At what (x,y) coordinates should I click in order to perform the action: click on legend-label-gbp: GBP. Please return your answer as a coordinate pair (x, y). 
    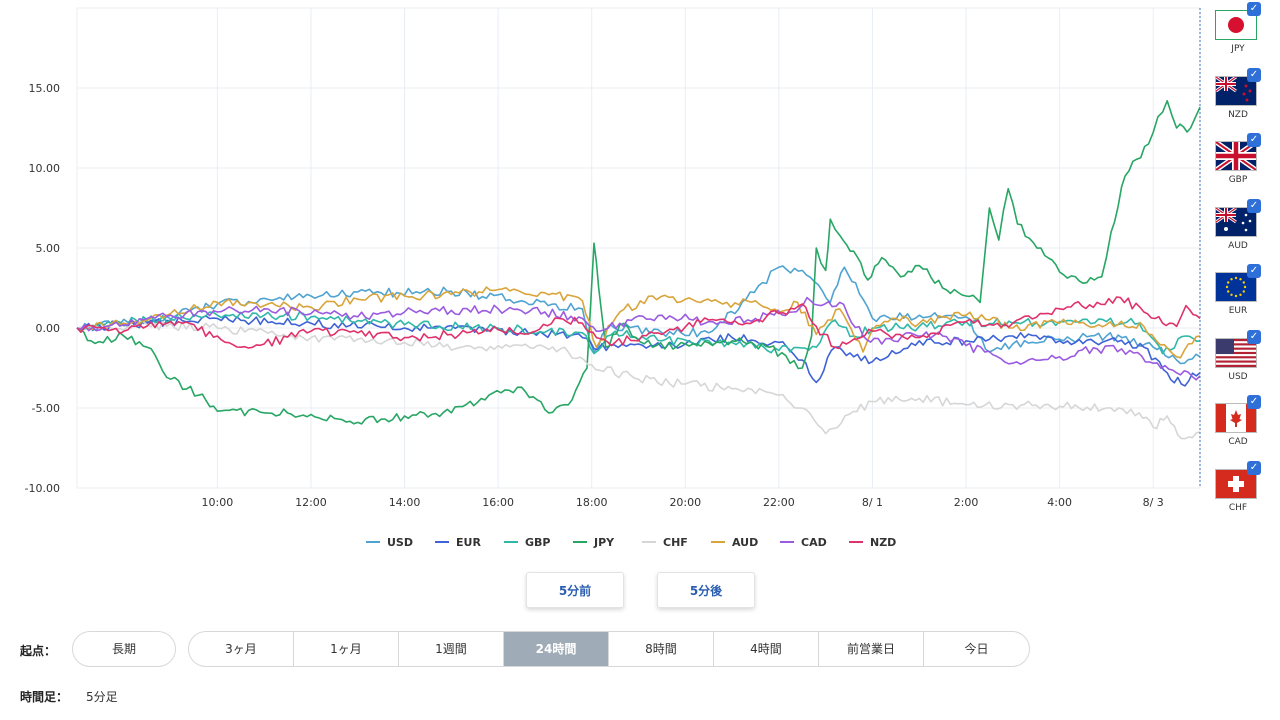
    Looking at the image, I should click on (537, 542).